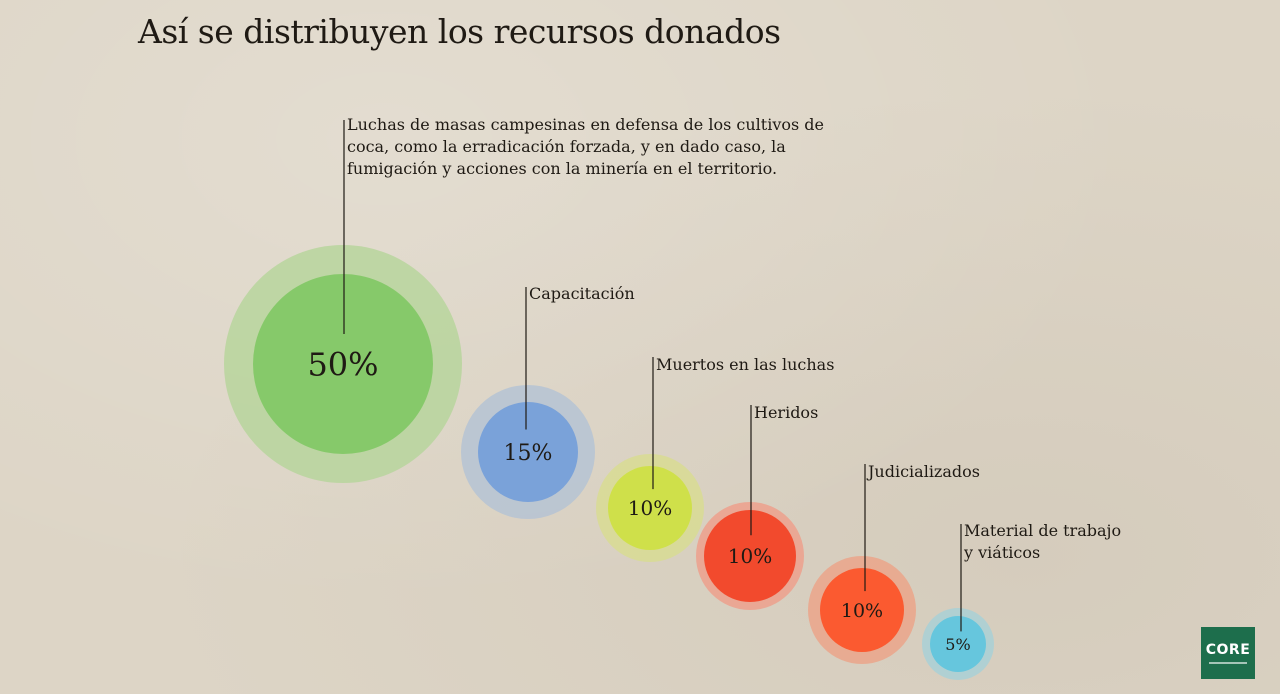 Image resolution: width=1280 pixels, height=694 pixels. I want to click on chart-title: Así se distribuyen los recursos donados, so click(459, 31).